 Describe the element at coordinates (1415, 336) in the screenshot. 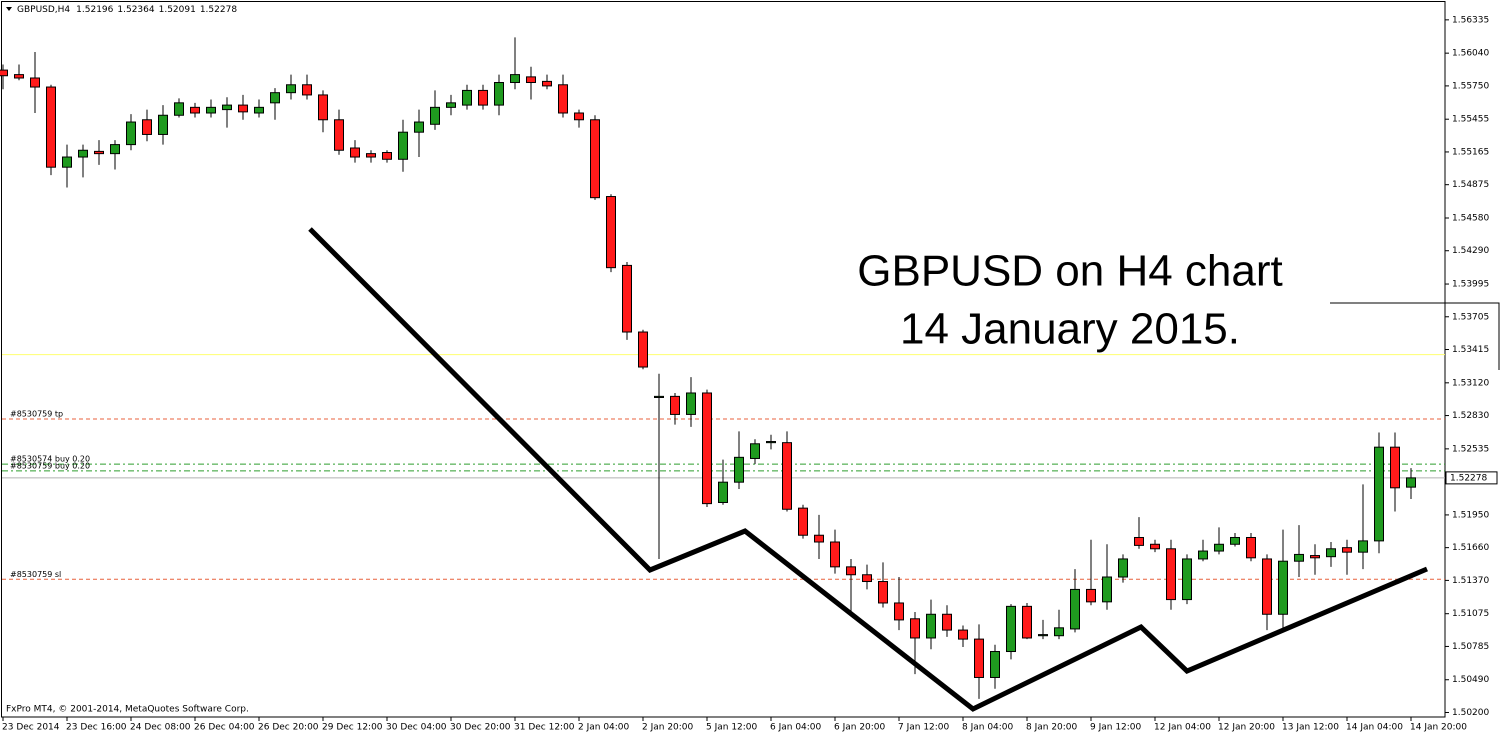

I see `annotation-bracket` at that location.